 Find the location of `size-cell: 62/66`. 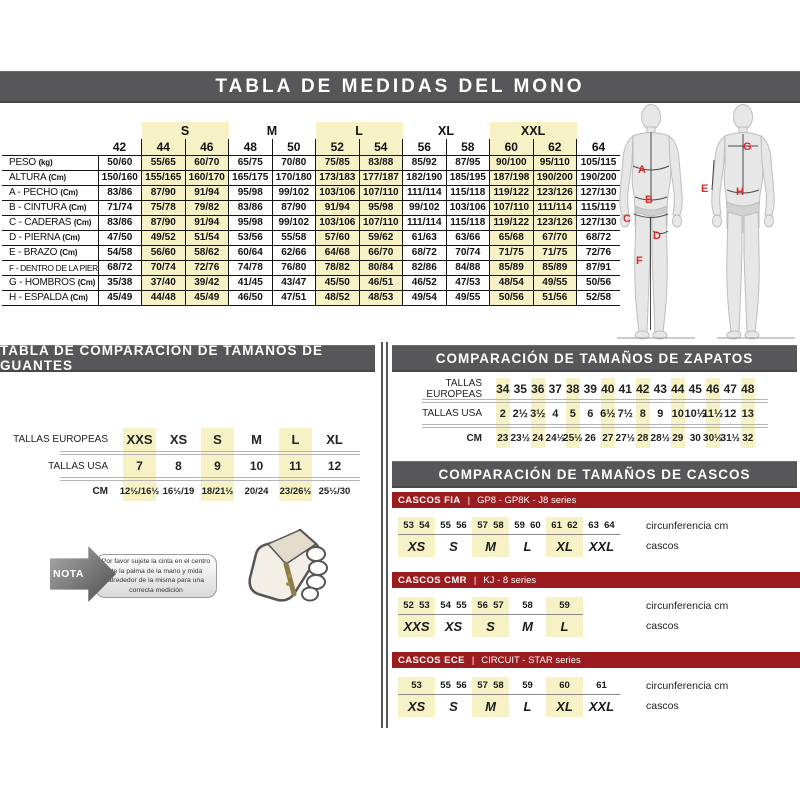

size-cell: 62/66 is located at coordinates (294, 252).